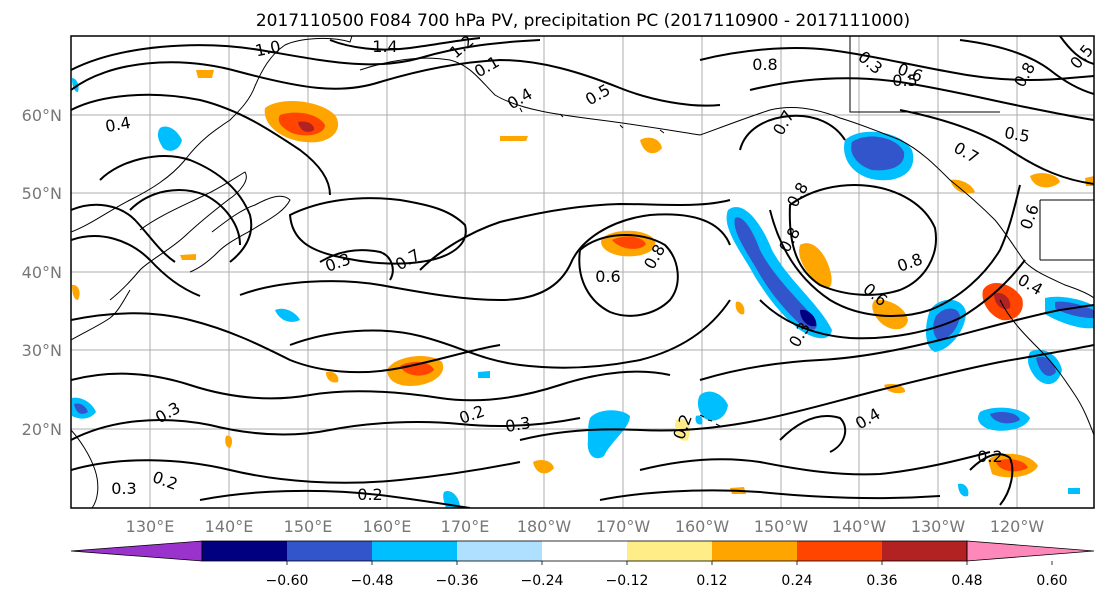  I want to click on colorbar-tick-label: 0.60, so click(1051, 581).